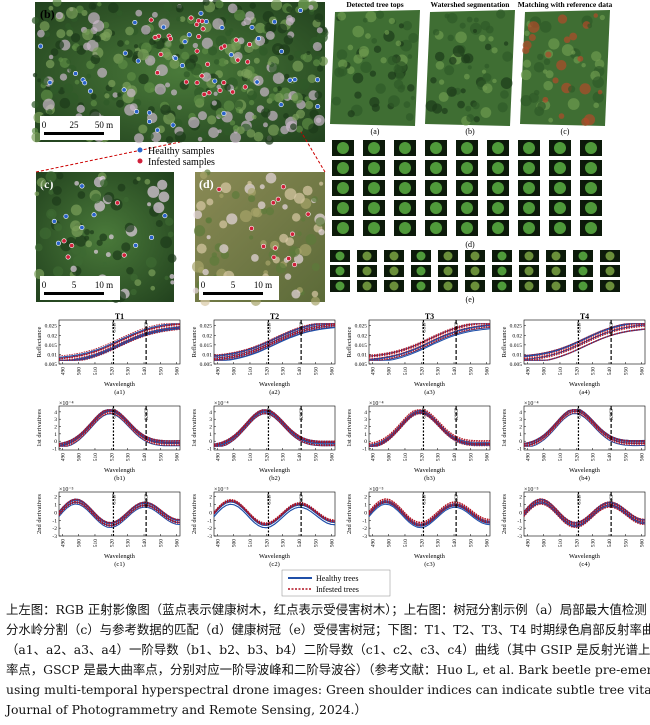 Image resolution: width=650 pixels, height=725 pixels. Describe the element at coordinates (233, 285) in the screenshot. I see `scale-label: 5` at that location.